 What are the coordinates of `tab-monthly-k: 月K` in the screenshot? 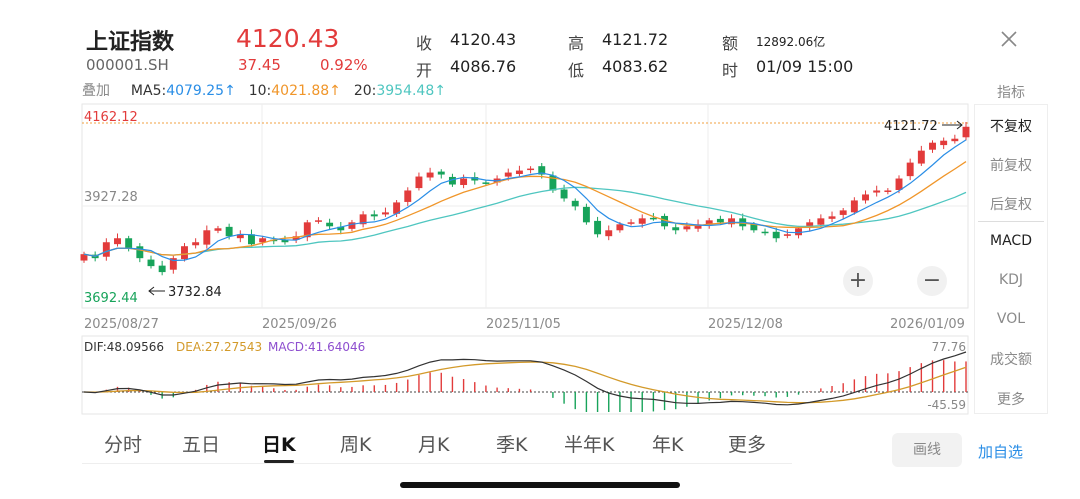 It's located at (434, 445).